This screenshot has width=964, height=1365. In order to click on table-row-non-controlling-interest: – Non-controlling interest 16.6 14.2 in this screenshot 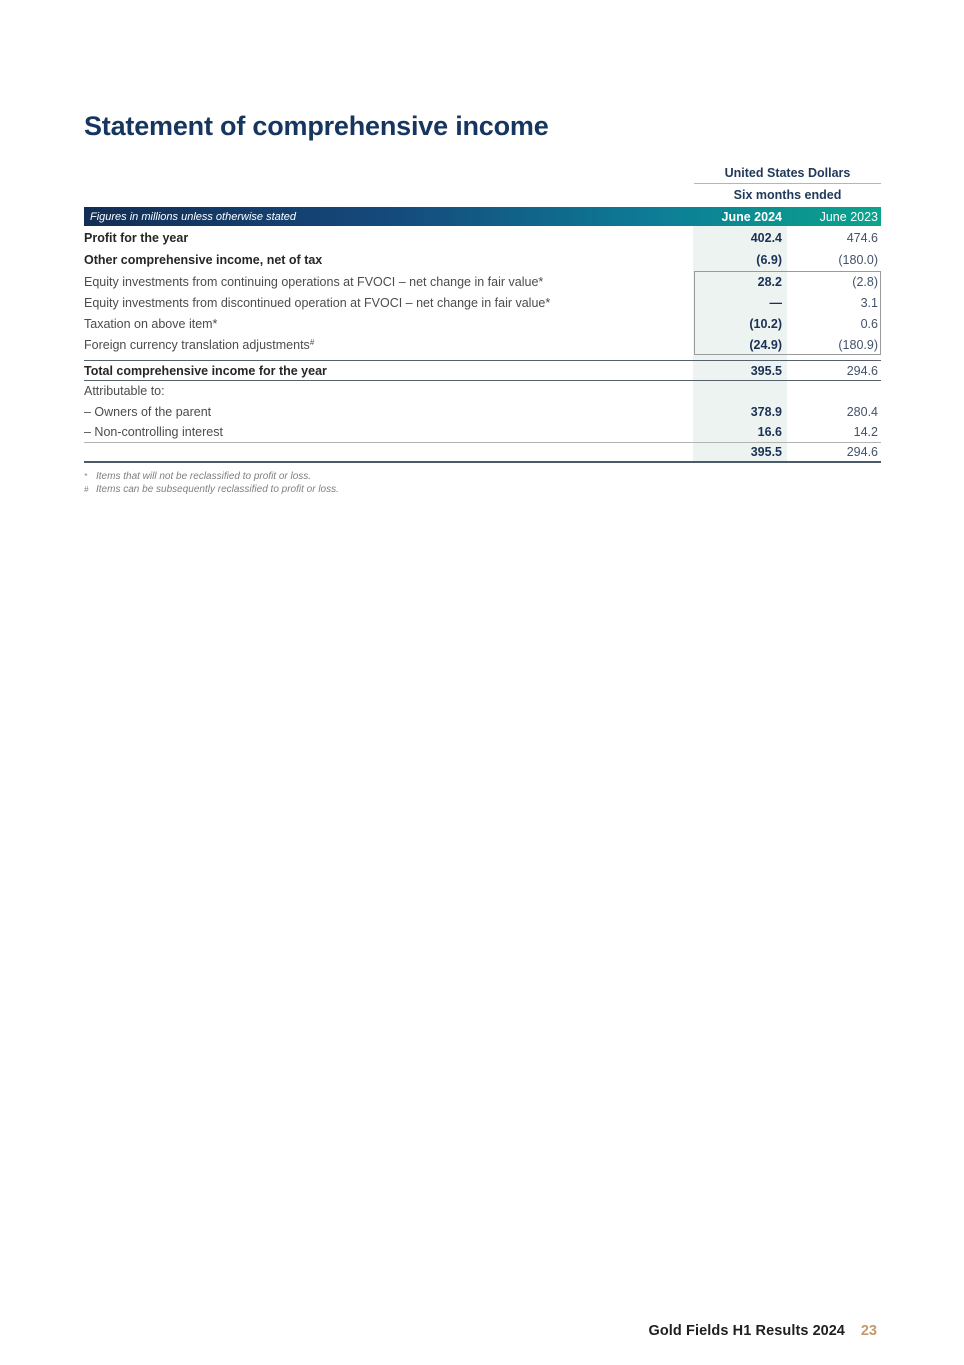, I will do `click(482, 433)`.